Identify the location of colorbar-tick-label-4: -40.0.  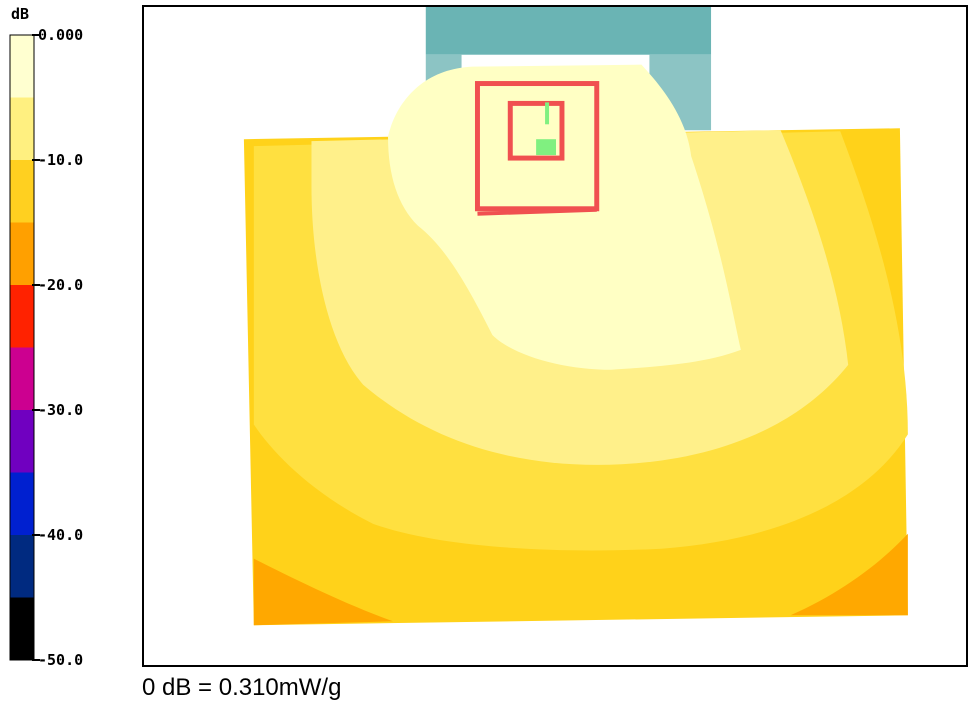
(60, 535).